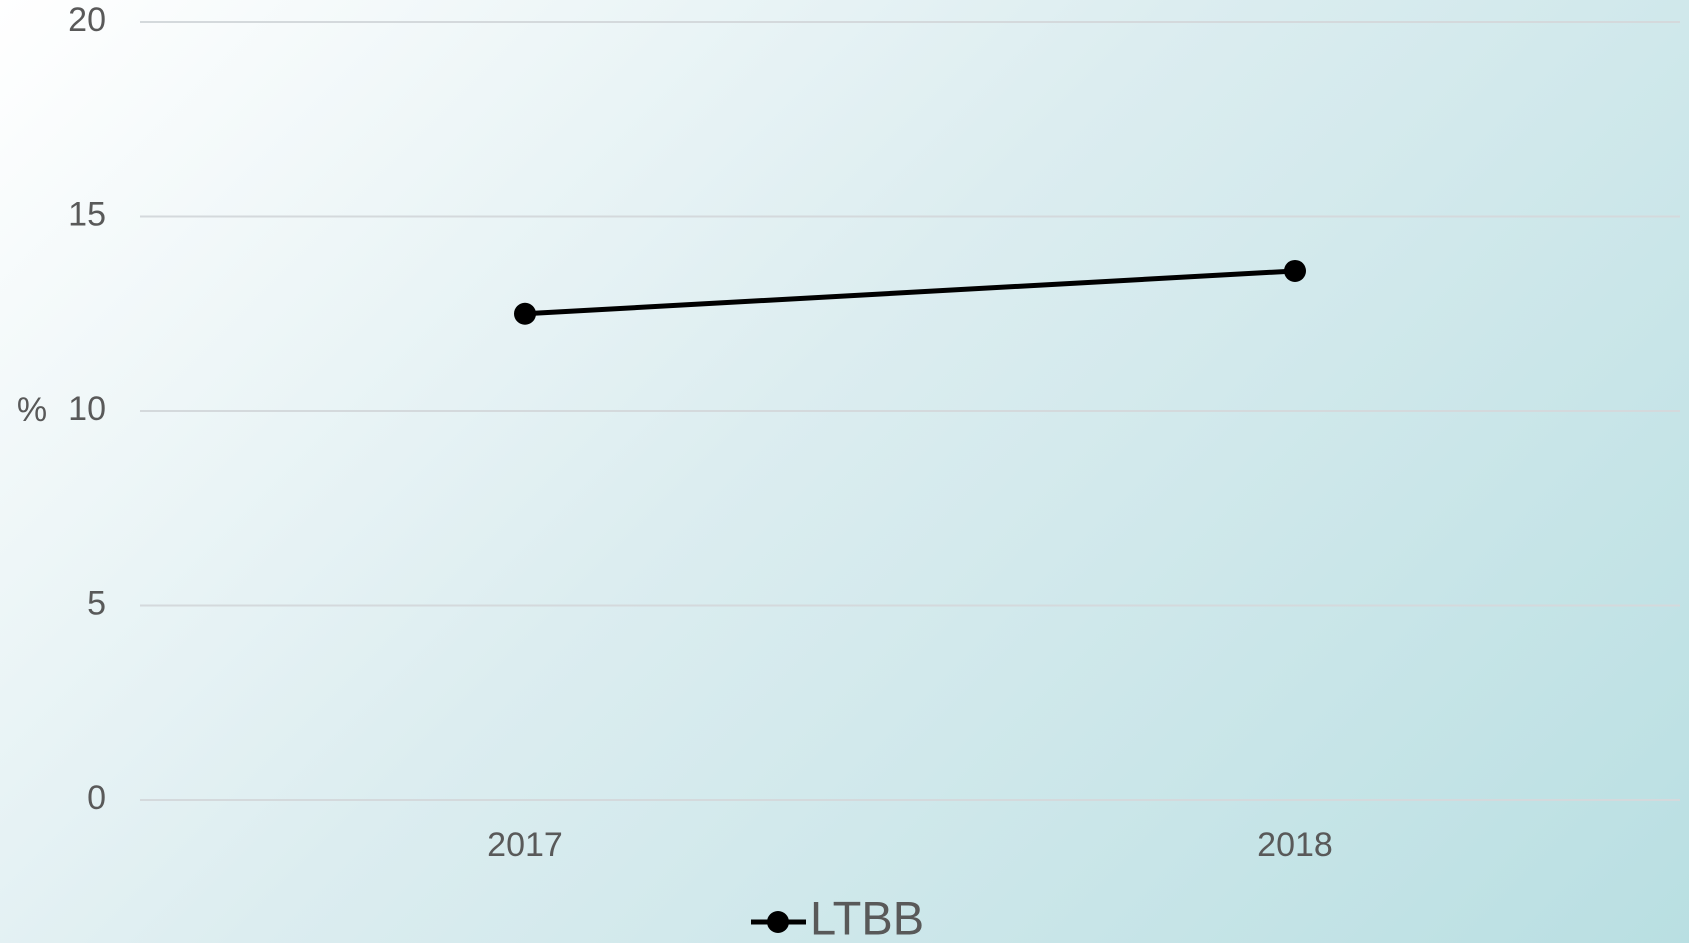  What do you see at coordinates (525, 845) in the screenshot?
I see `x-tick-label: 2017` at bounding box center [525, 845].